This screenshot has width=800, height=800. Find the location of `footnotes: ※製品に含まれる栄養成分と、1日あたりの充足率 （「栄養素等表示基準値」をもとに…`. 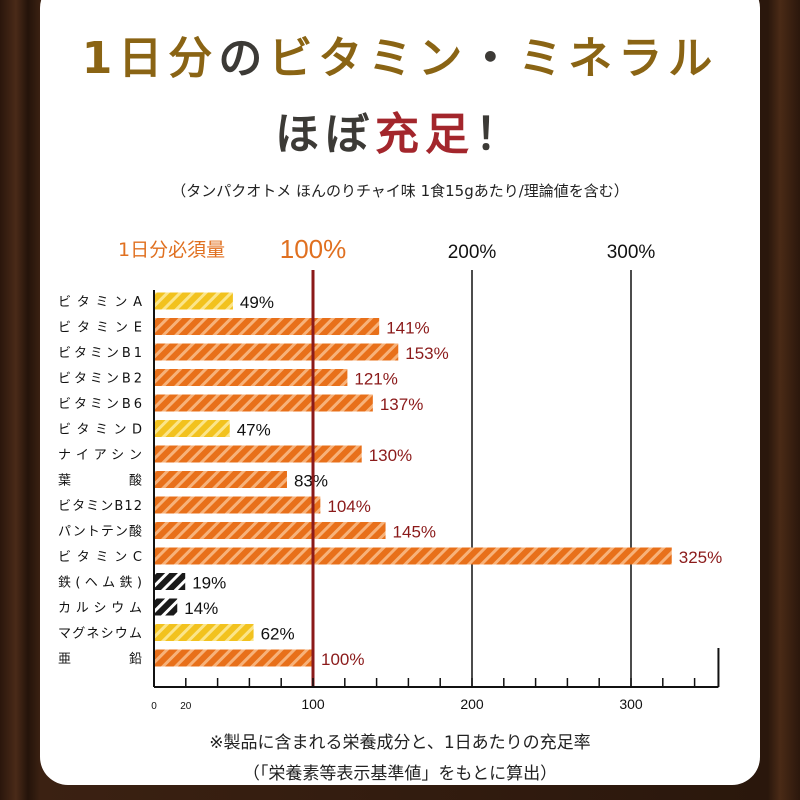

footnotes: ※製品に含まれる栄養成分と、1日あたりの充足率 （「栄養素等表示基準値」をもとに… is located at coordinates (400, 759).